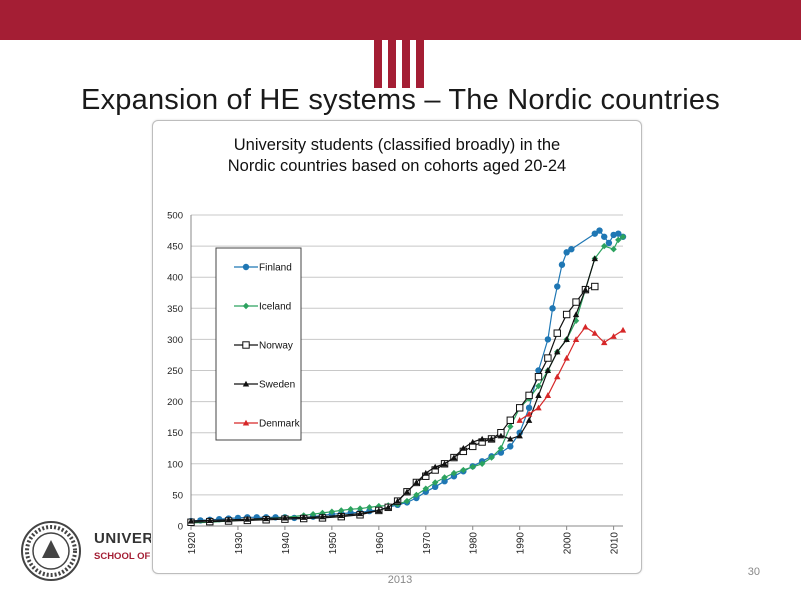  Describe the element at coordinates (333, 543) in the screenshot. I see `x-tick-label: 1950` at that location.